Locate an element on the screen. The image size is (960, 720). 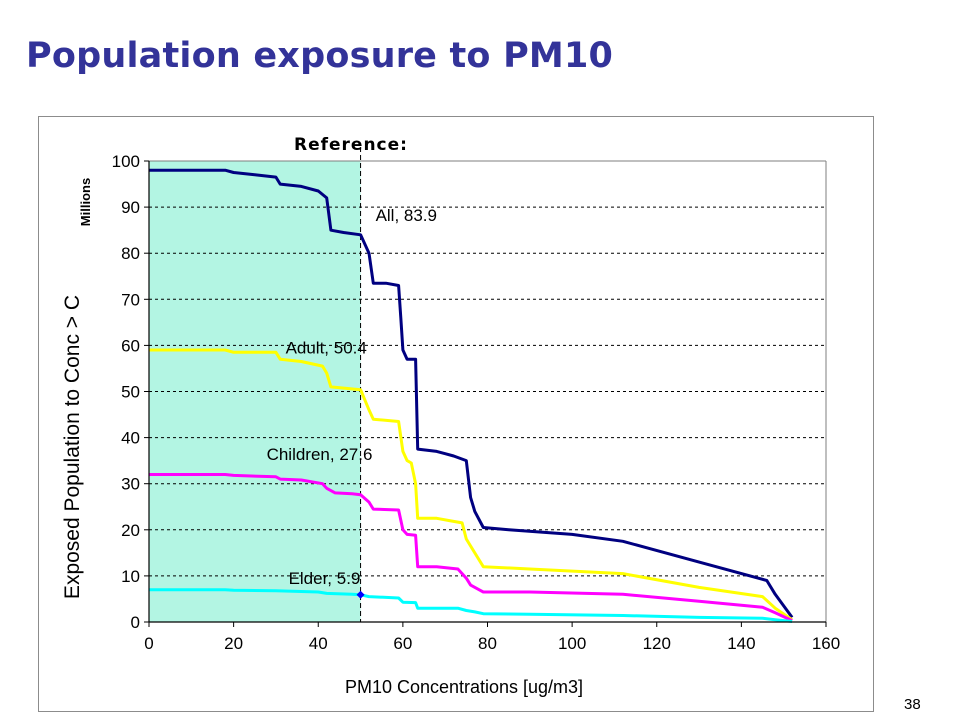
y-axis-title: Exposed Population to Conc > C is located at coordinates (72, 447).